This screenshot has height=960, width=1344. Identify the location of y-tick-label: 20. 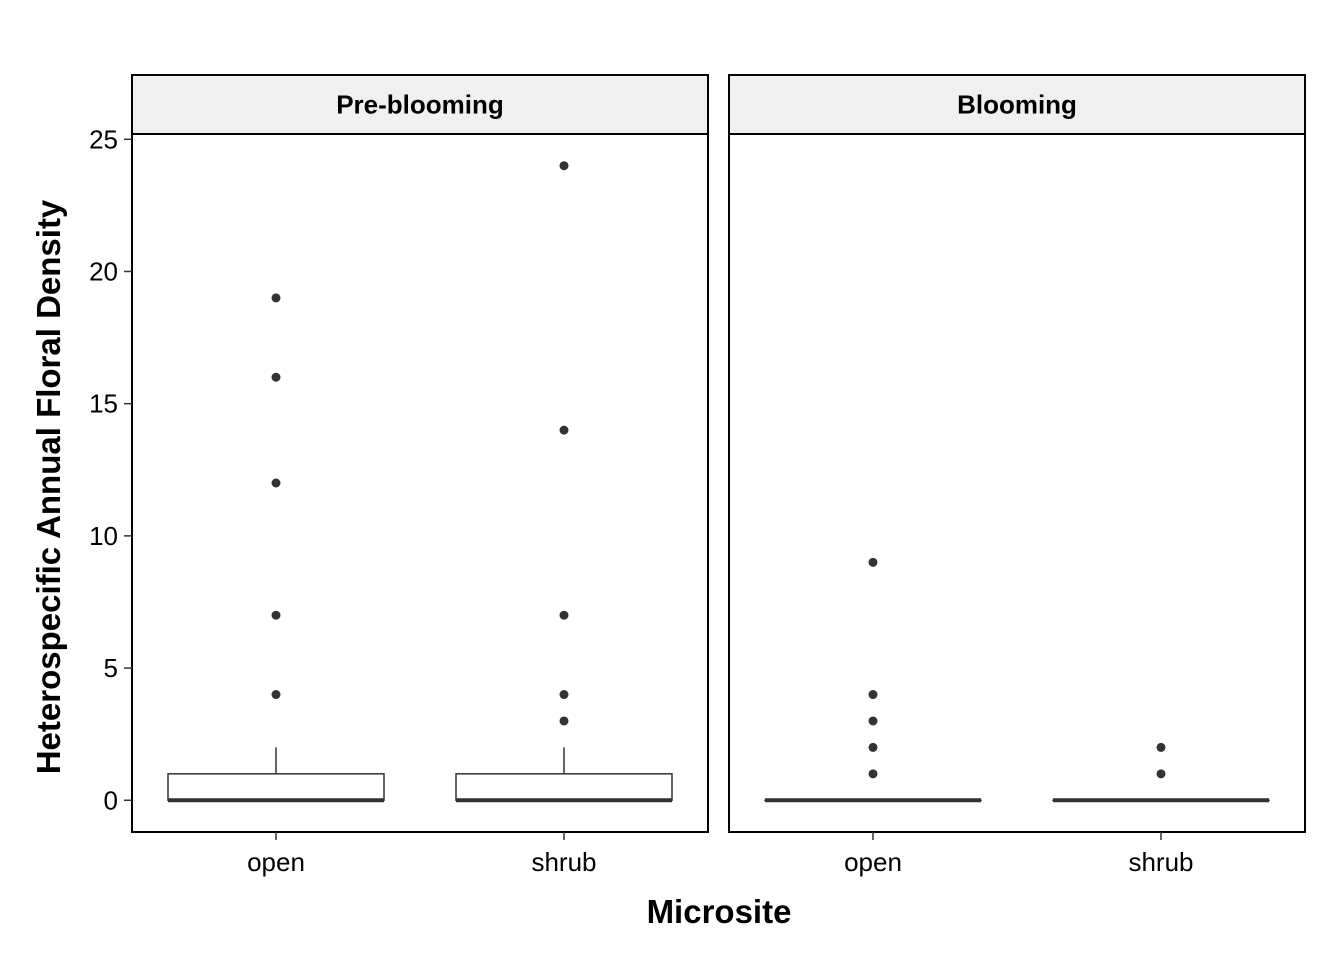
(103, 271).